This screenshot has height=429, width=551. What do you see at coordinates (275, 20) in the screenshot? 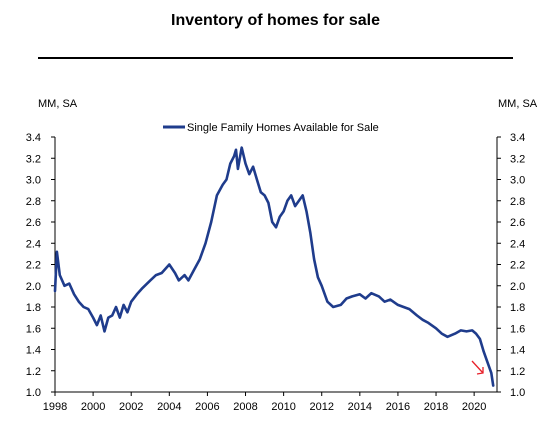
I see `chart-title: Inventory of homes for sale` at bounding box center [275, 20].